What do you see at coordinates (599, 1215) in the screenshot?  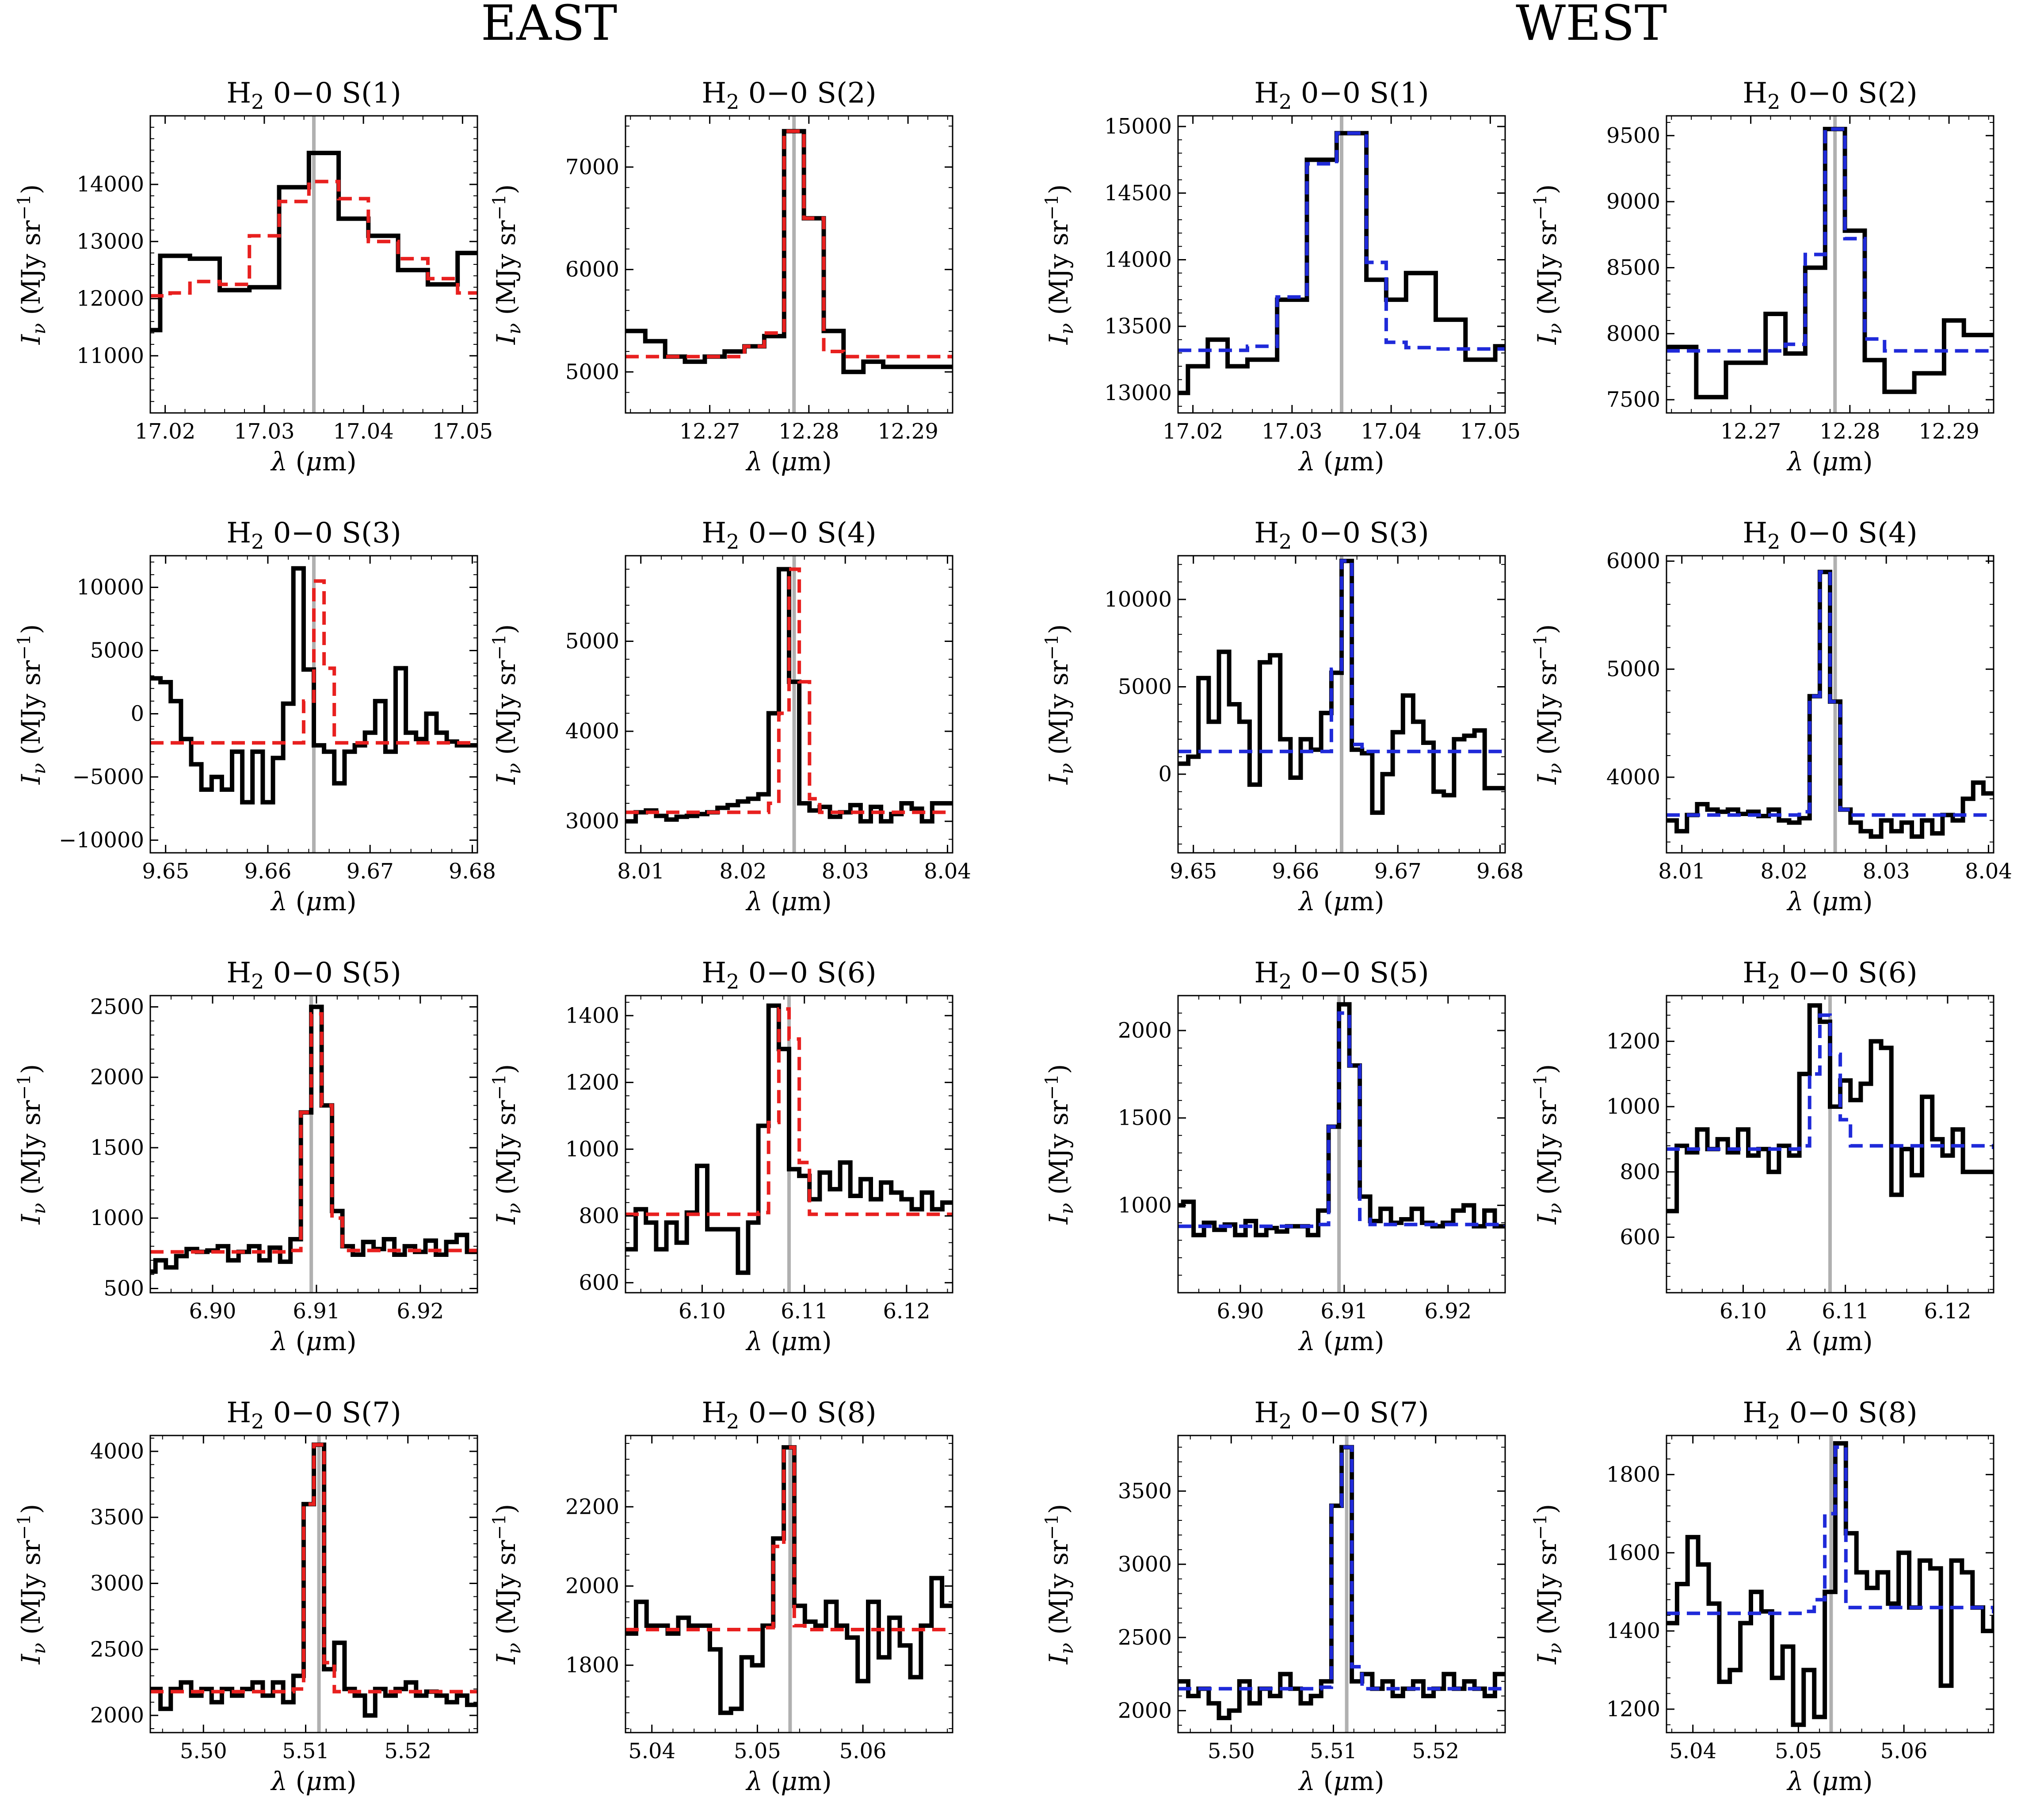 I see `y-tick-label: 800` at bounding box center [599, 1215].